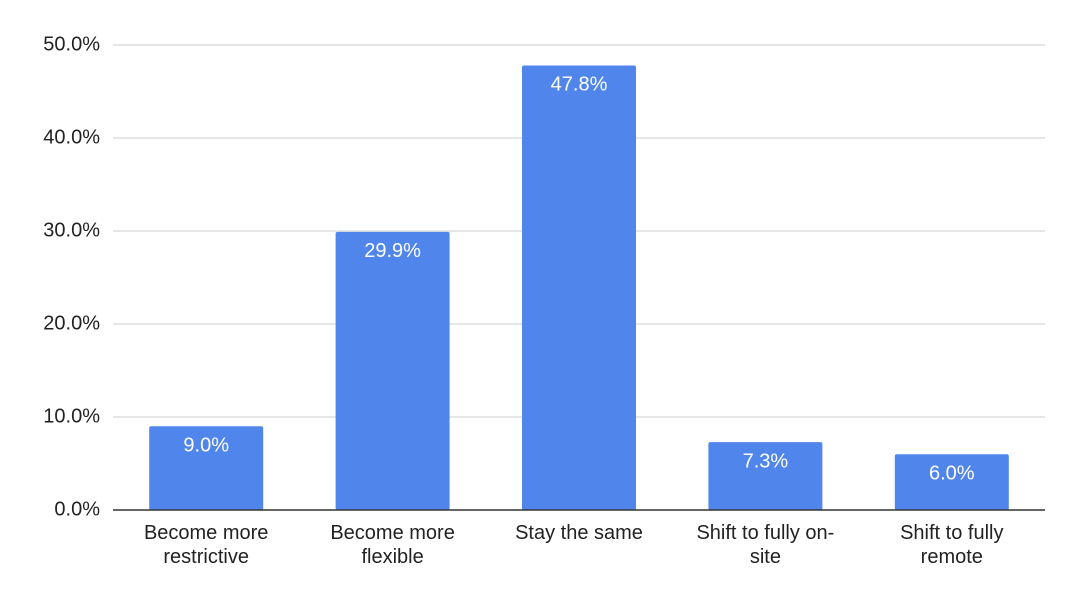 This screenshot has width=1078, height=596. Describe the element at coordinates (206, 446) in the screenshot. I see `data-label: 9.0%` at that location.